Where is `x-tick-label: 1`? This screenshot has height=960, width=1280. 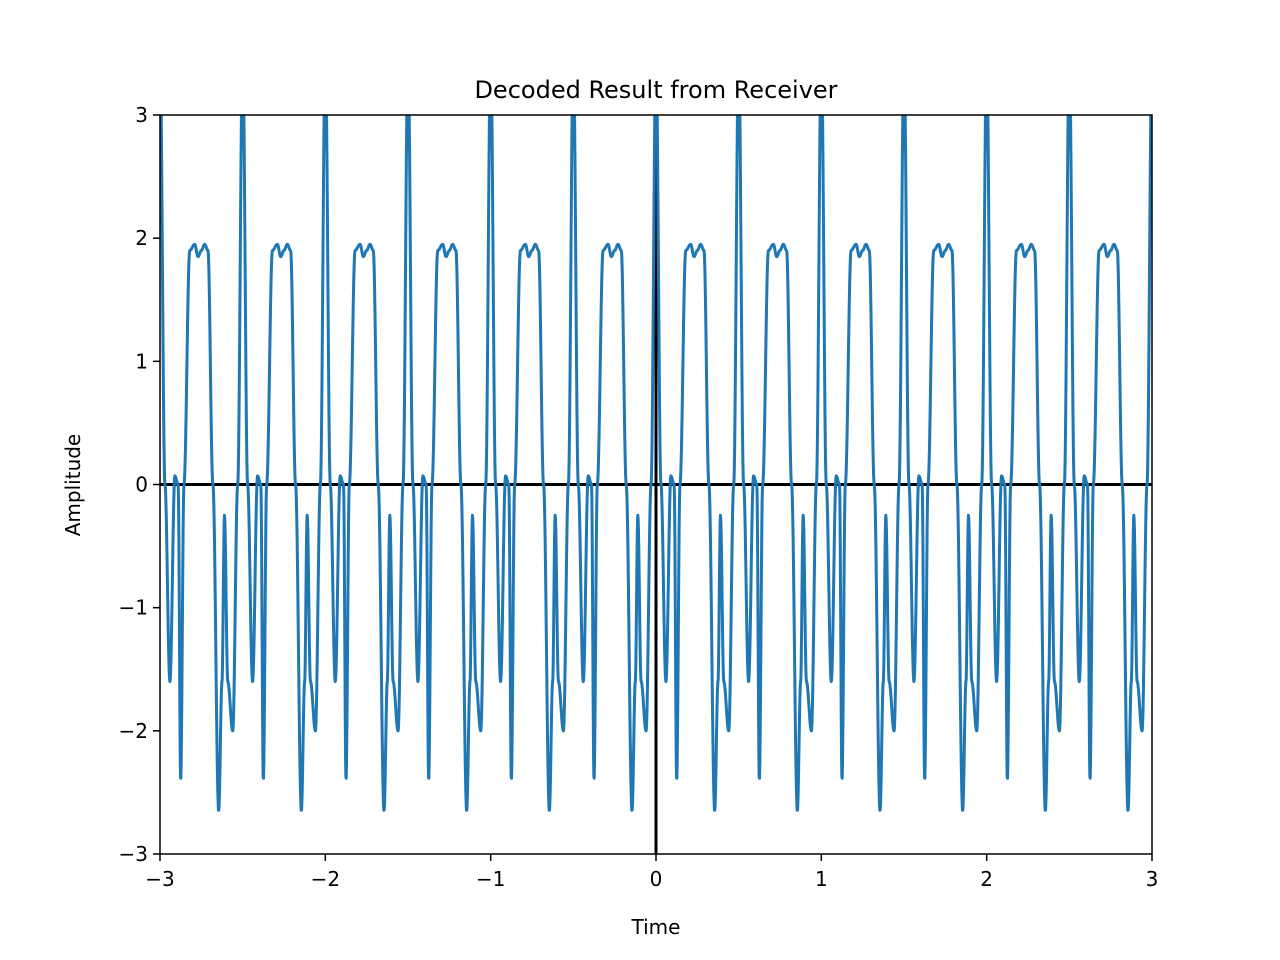 x-tick-label: 1 is located at coordinates (821, 879).